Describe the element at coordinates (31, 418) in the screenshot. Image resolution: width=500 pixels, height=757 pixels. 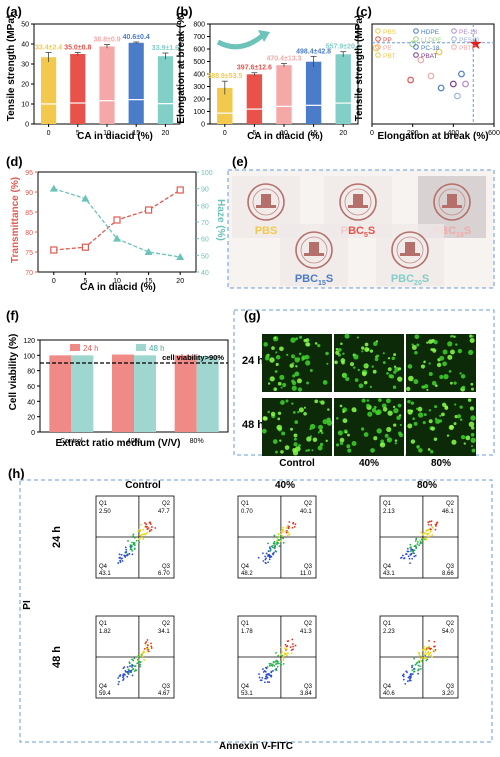
I see `y-tick-label: 20` at that location.